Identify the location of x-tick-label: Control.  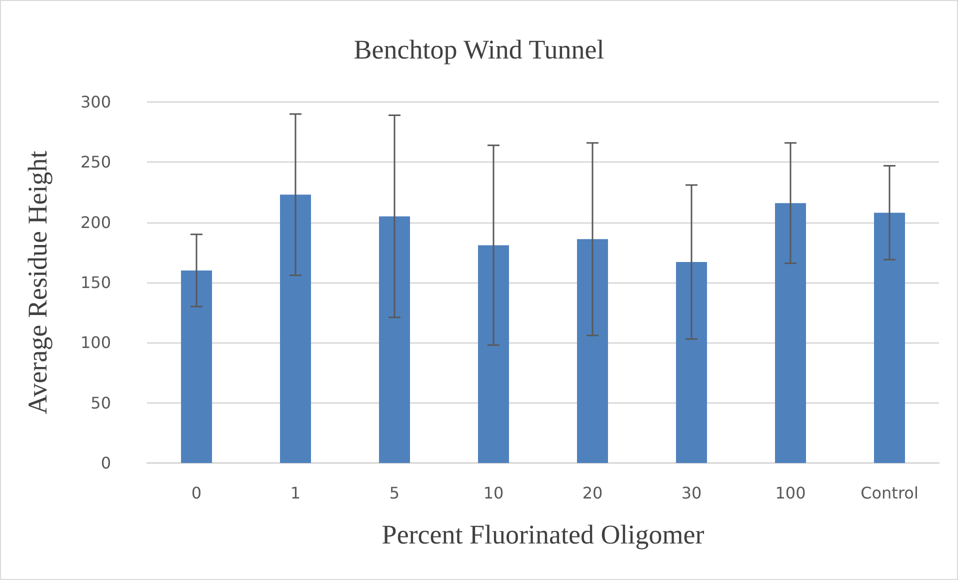
(889, 493).